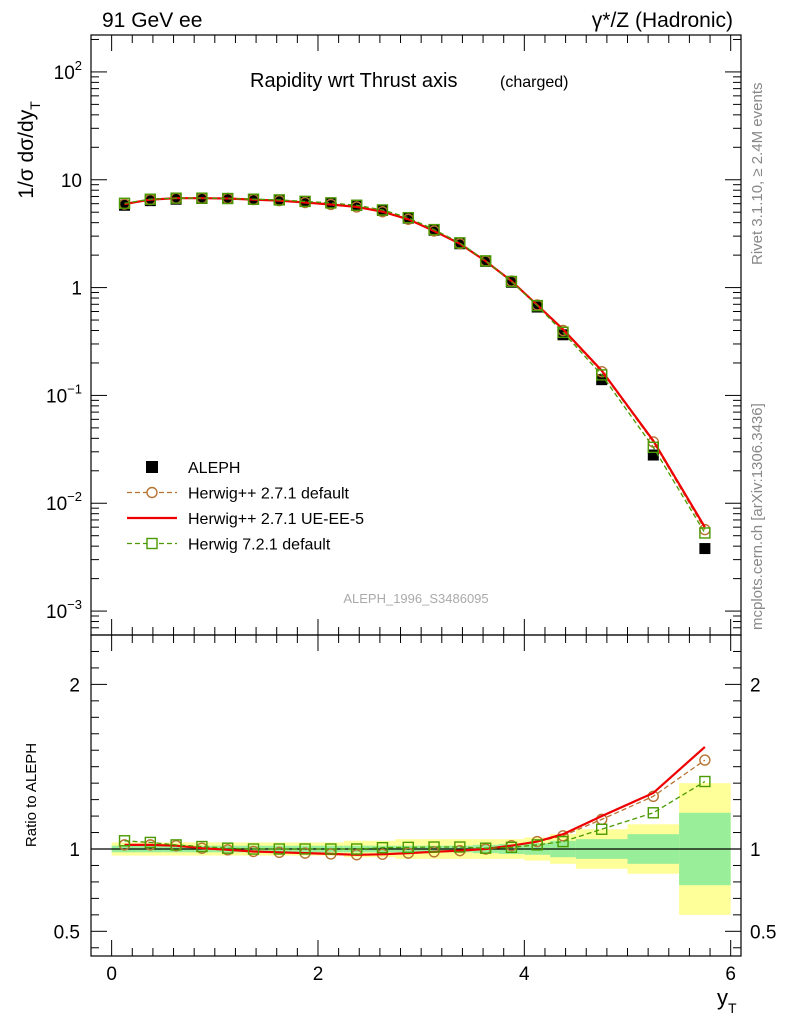  Describe the element at coordinates (31, 795) in the screenshot. I see `ratio-ylabel: Ratio to ALEPH` at that location.